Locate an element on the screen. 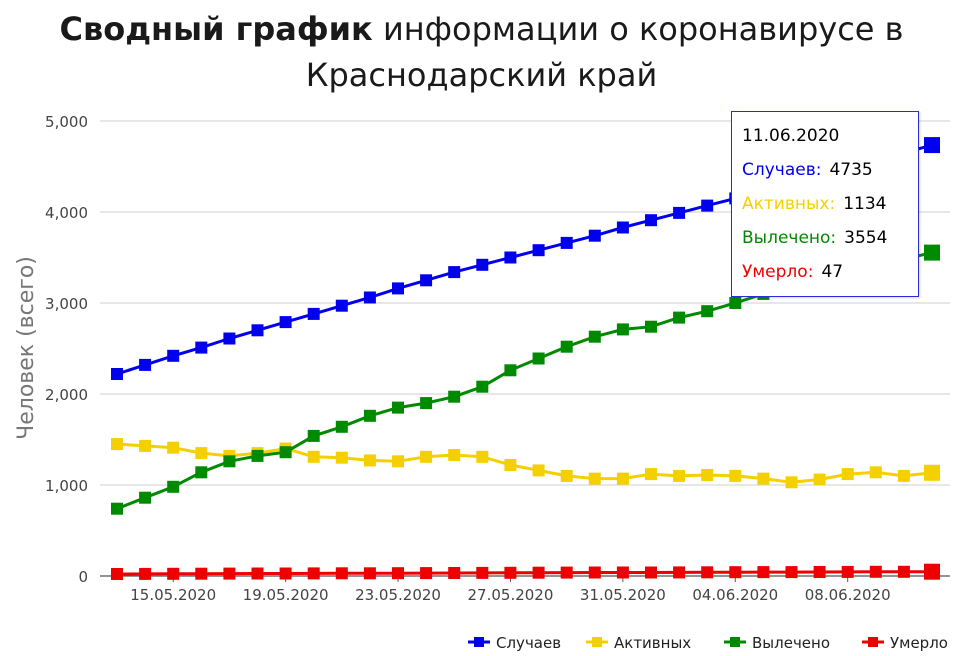 The image size is (963, 656). tooltip-label-deaths: Умерло: is located at coordinates (778, 272).